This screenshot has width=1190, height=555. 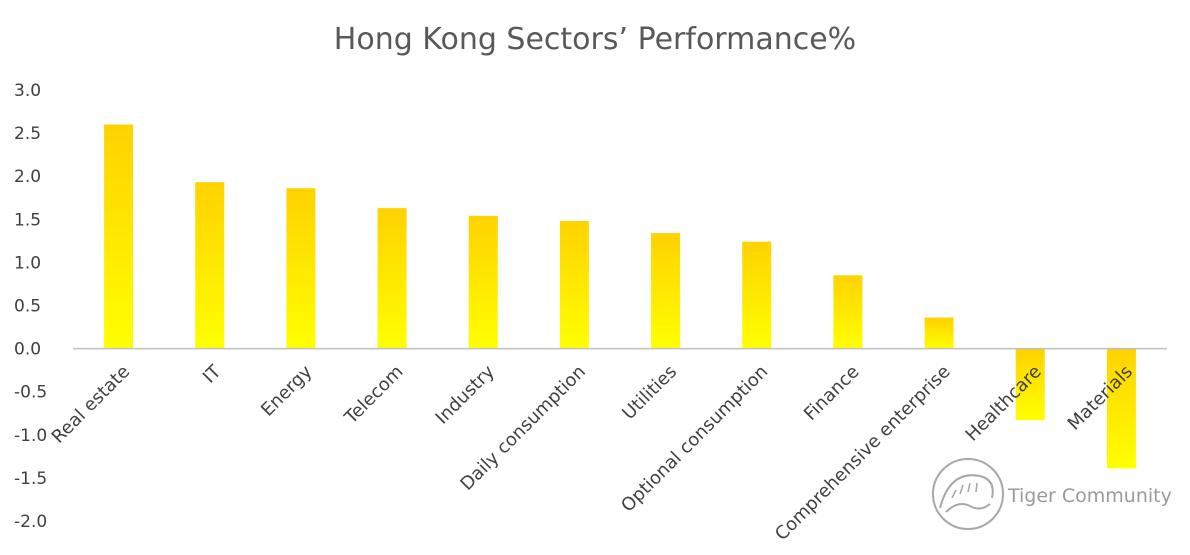 What do you see at coordinates (832, 393) in the screenshot?
I see `category-label: Finance` at bounding box center [832, 393].